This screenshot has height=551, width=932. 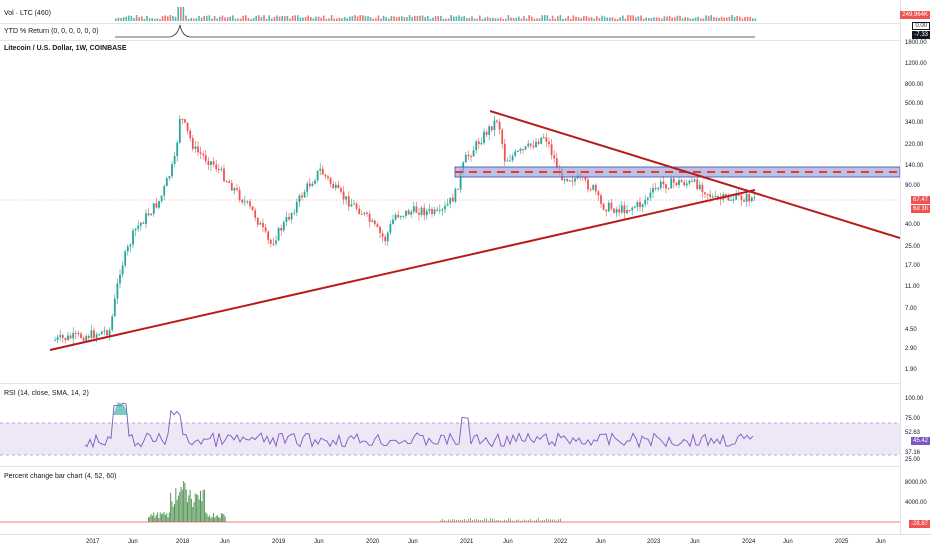 What do you see at coordinates (27, 13) in the screenshot?
I see `volume-pane-label: Vol · LTC (460)` at bounding box center [27, 13].